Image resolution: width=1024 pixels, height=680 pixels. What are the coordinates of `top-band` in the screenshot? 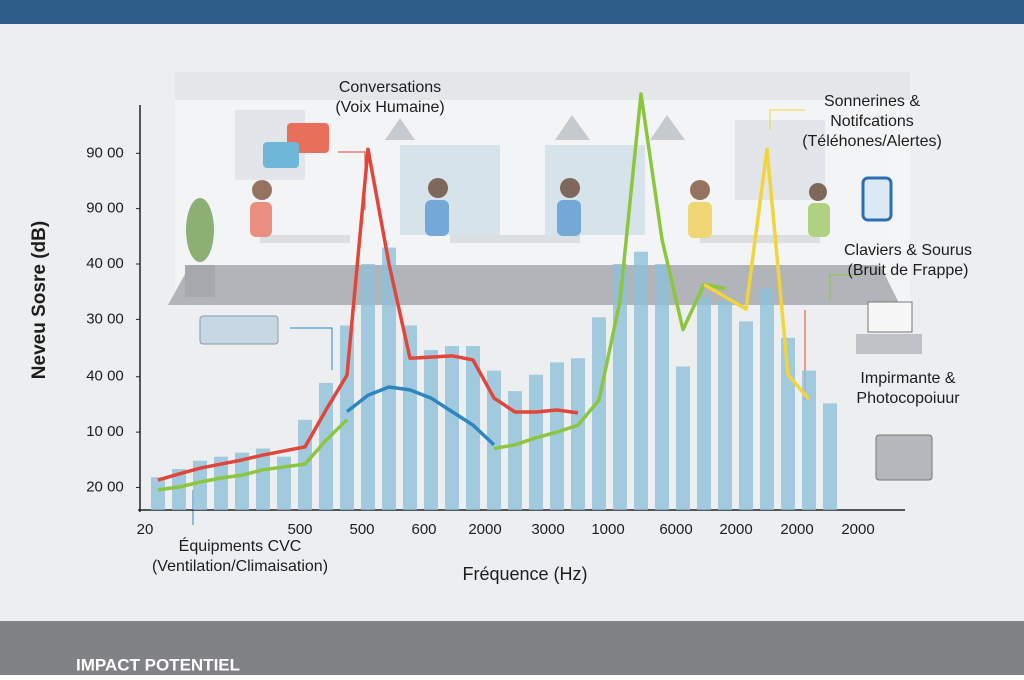 It's located at (512, 12).